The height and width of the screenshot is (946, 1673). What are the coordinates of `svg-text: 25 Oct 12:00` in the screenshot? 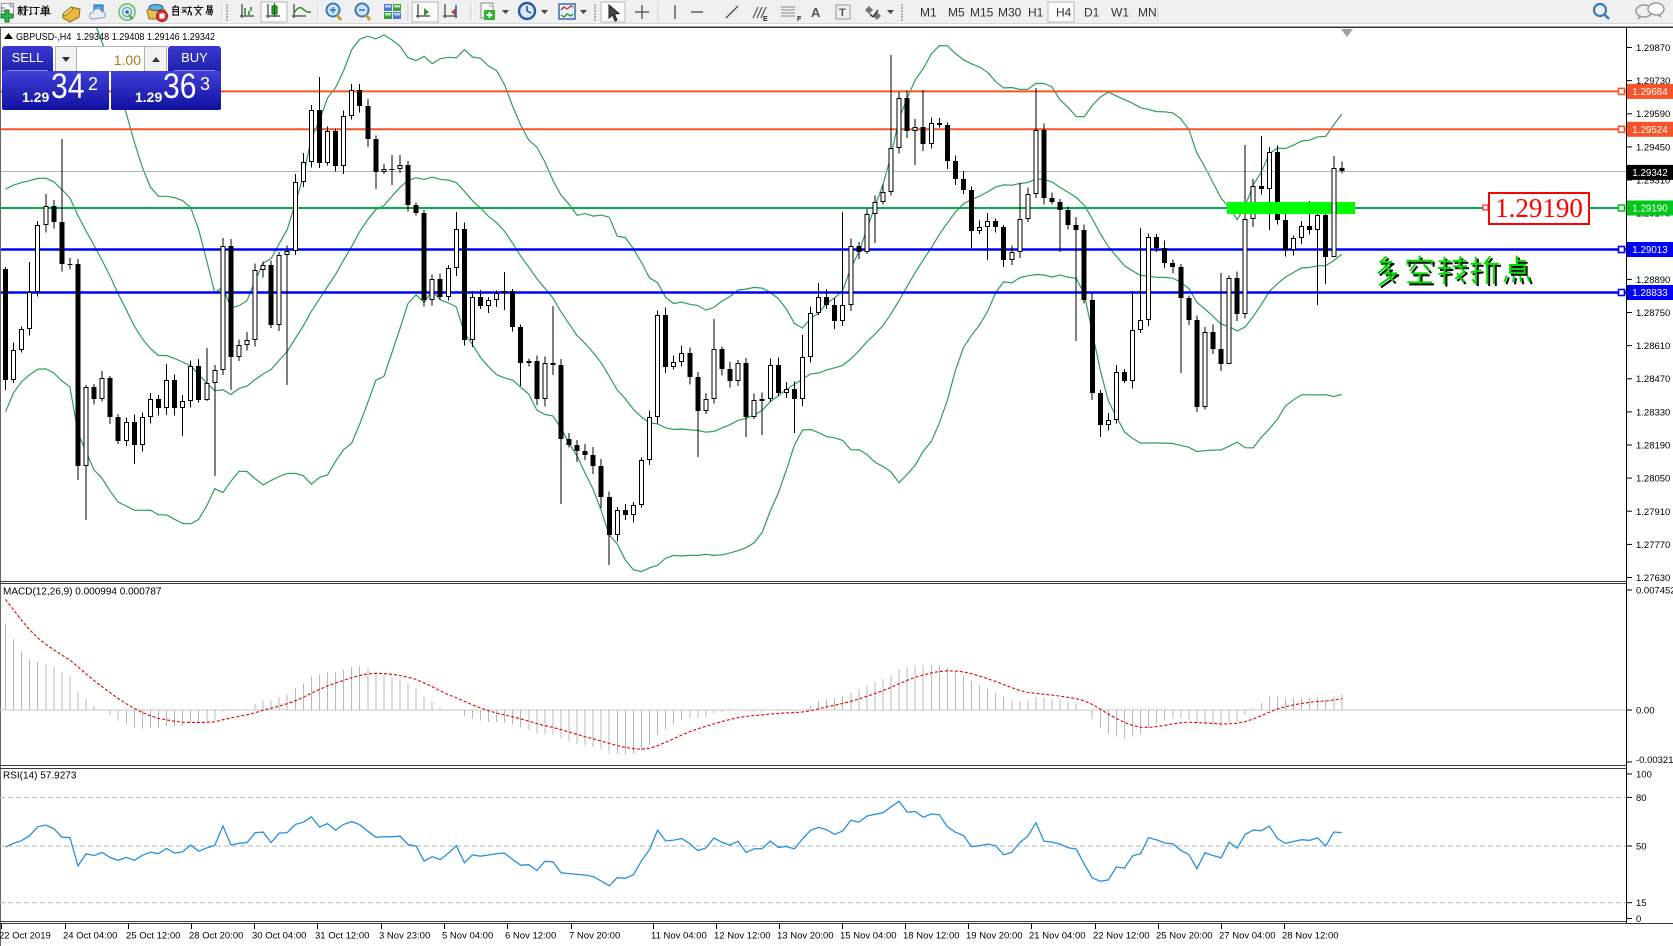 It's located at (153, 936).